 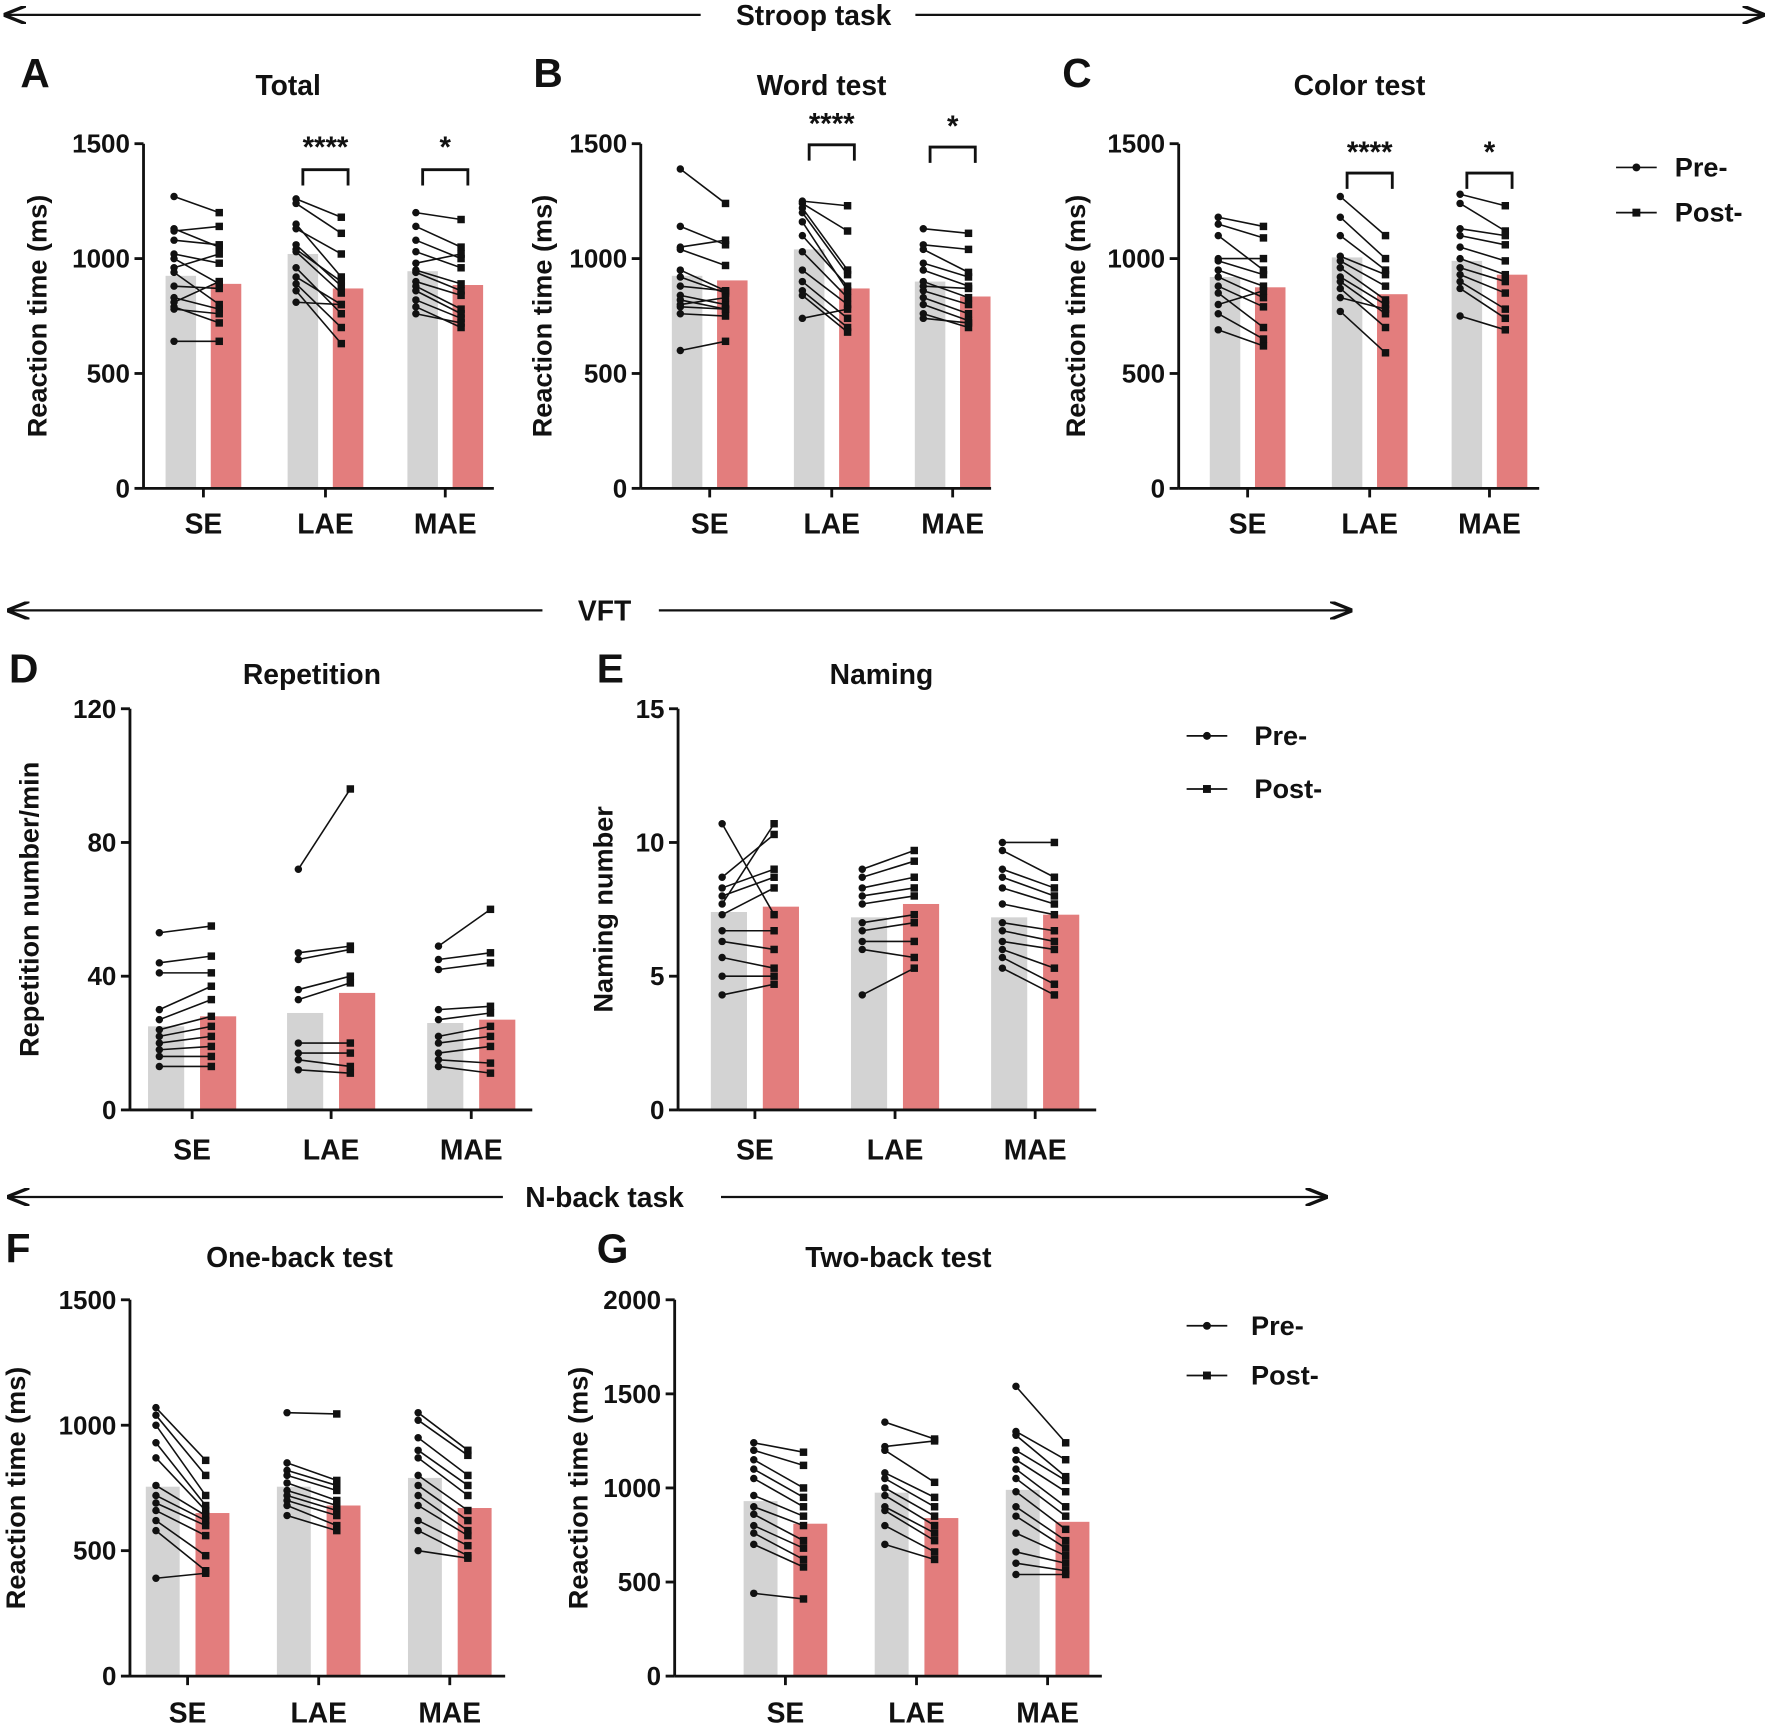 What do you see at coordinates (1285, 1375) in the screenshot?
I see `legend-post-label: Post-` at bounding box center [1285, 1375].